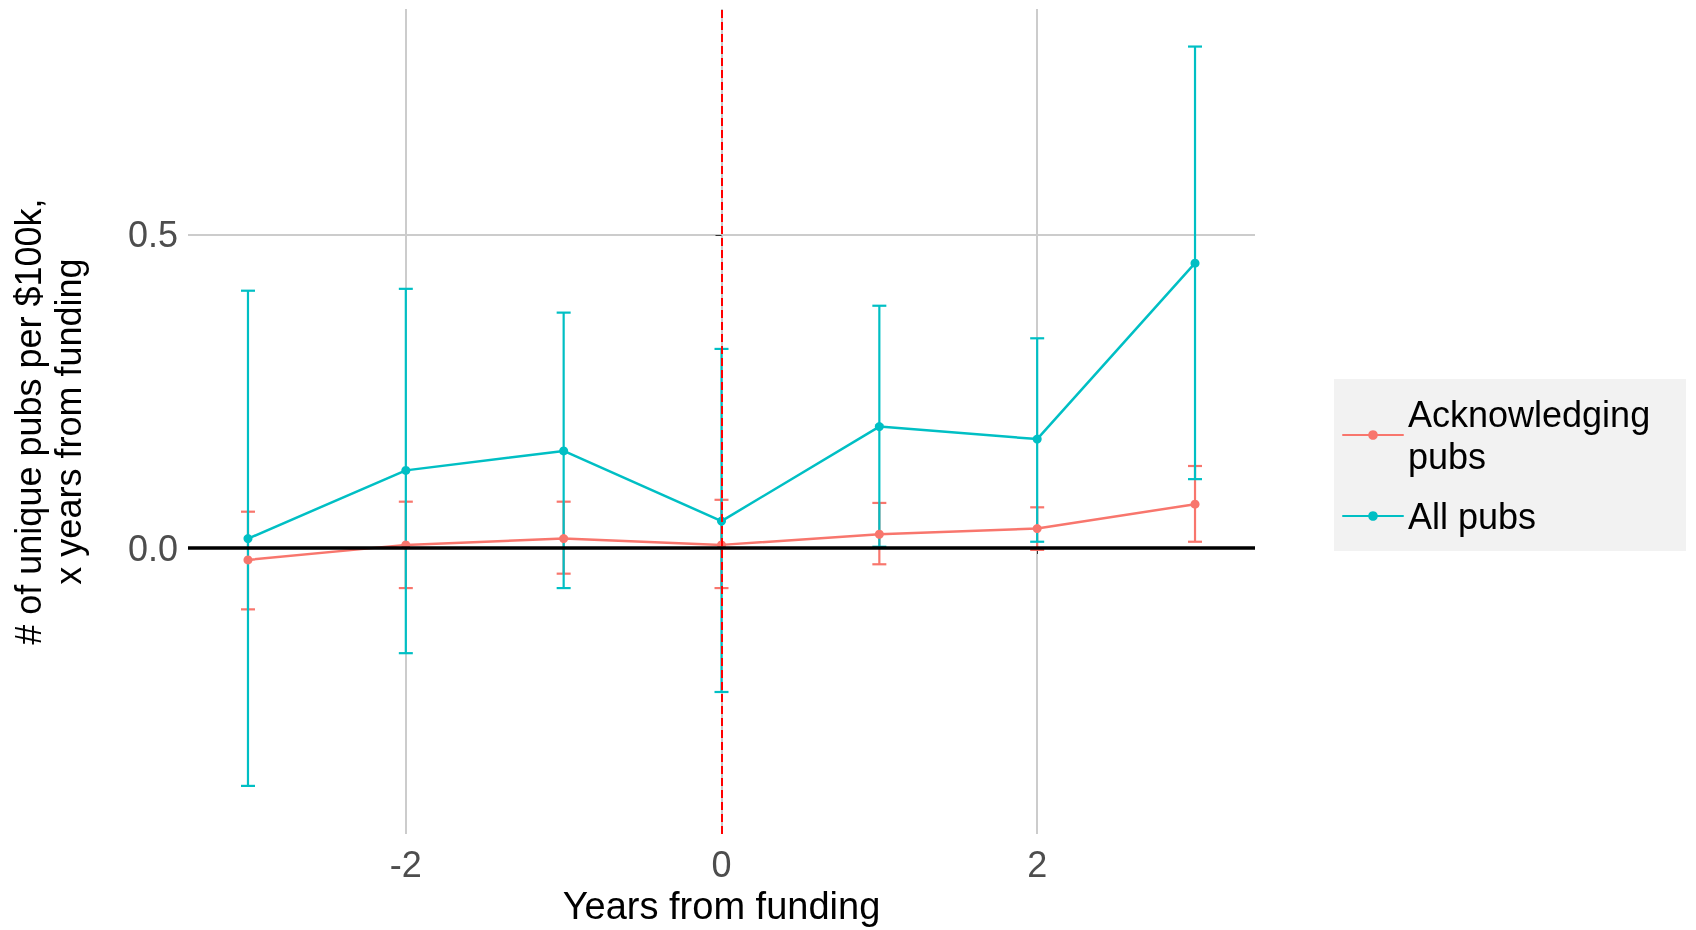 The width and height of the screenshot is (1696, 930). I want to click on legend-label: All pubs, so click(1472, 516).